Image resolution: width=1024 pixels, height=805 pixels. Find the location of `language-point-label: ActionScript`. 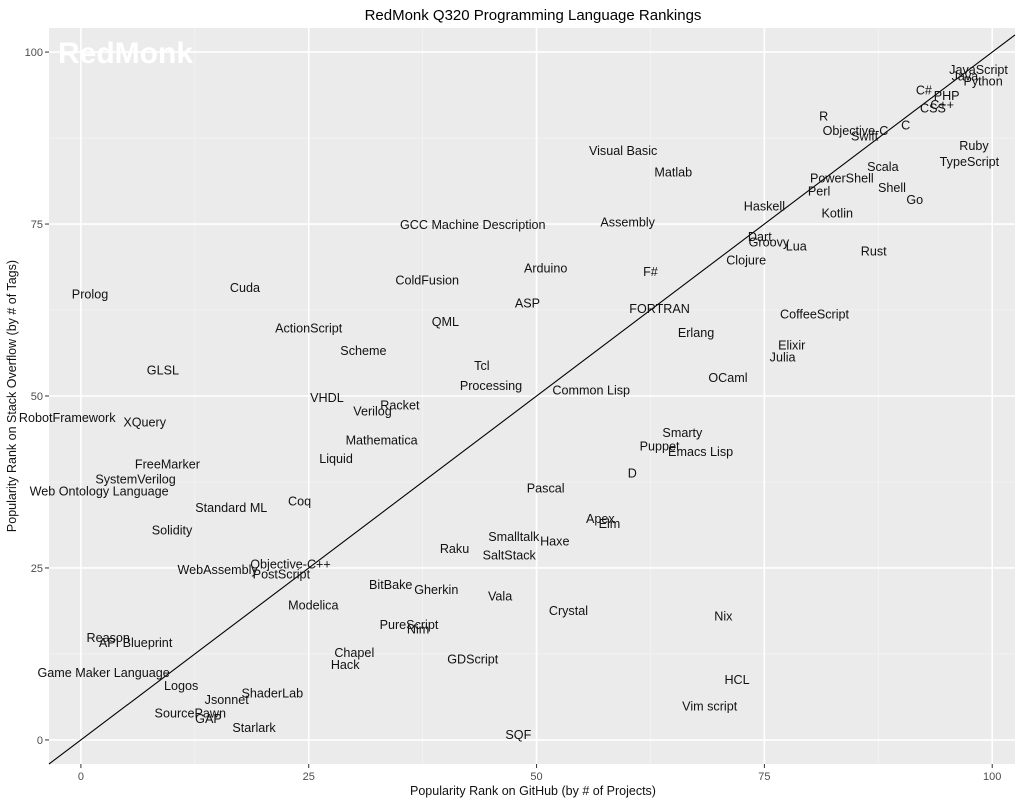

language-point-label: ActionScript is located at coordinates (309, 328).